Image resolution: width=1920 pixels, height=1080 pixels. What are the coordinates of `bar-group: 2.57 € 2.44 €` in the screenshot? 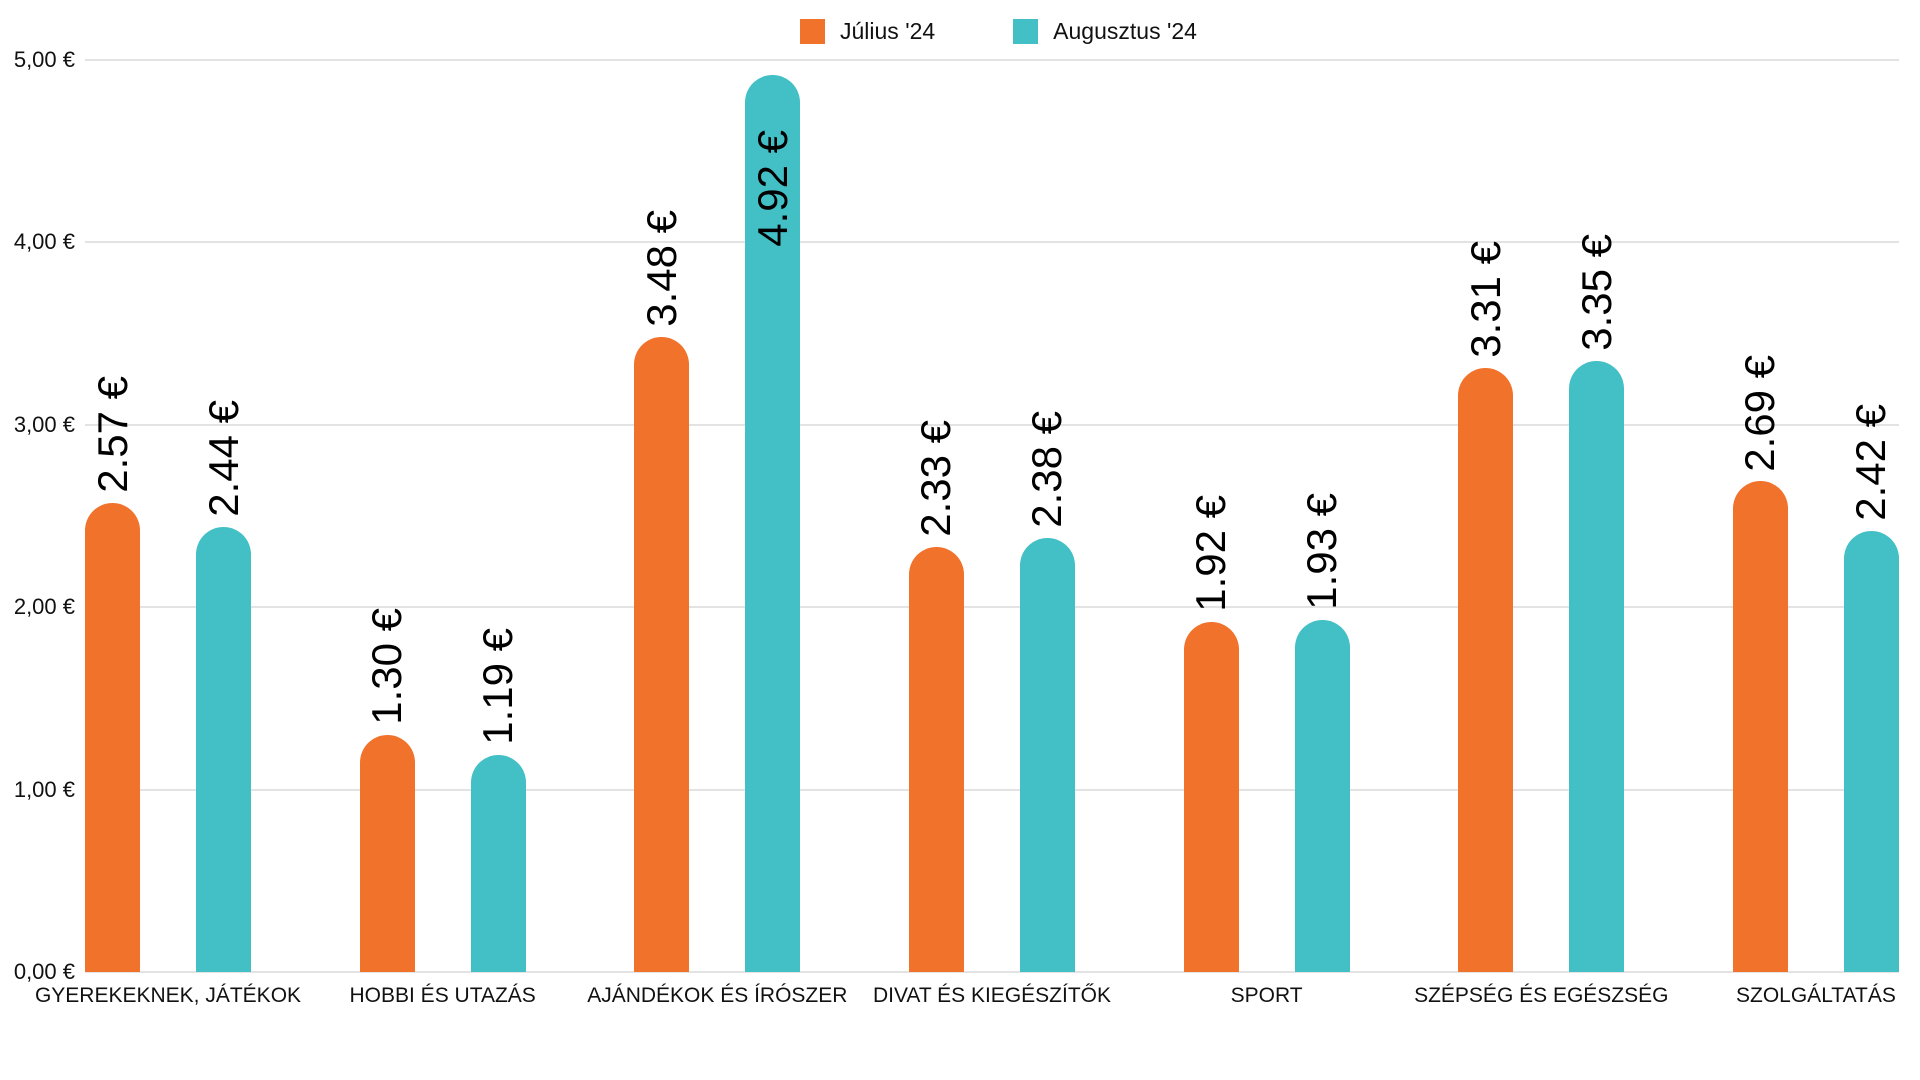 It's located at (168, 516).